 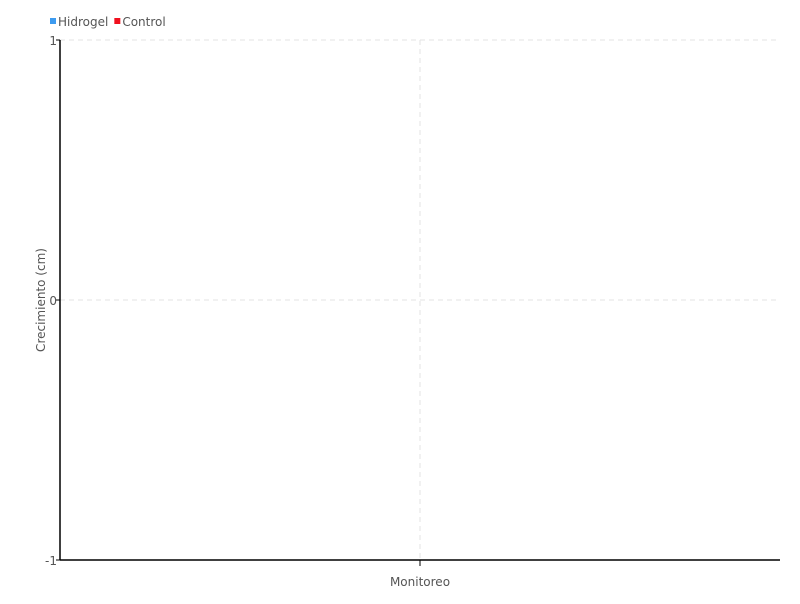 I want to click on y-tick-label: 0, so click(x=53, y=301).